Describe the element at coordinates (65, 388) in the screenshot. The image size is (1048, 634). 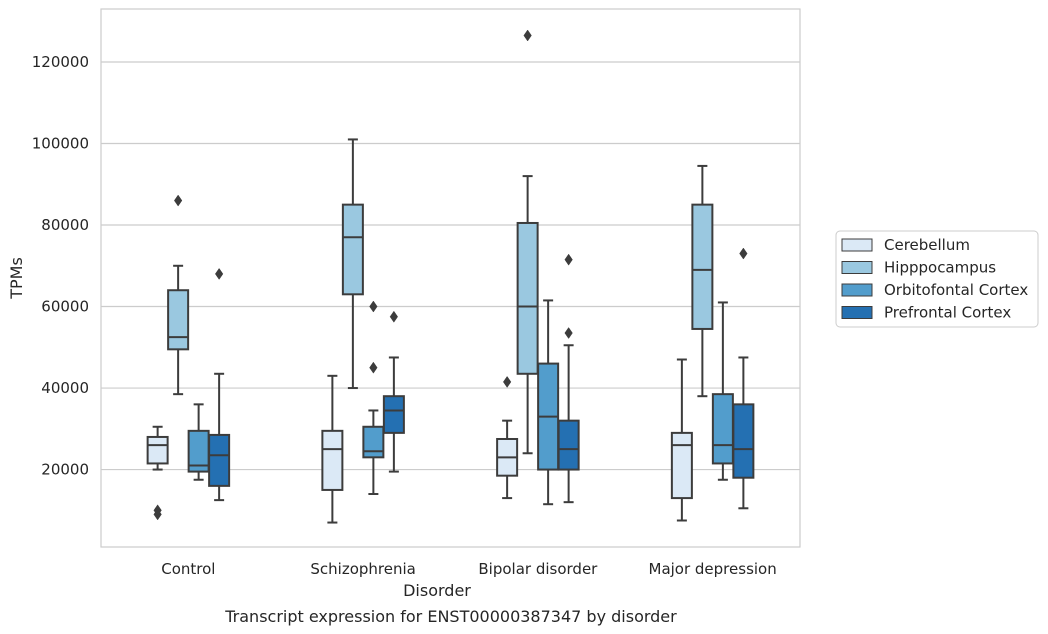
I see `y-tick-label: 40000` at that location.